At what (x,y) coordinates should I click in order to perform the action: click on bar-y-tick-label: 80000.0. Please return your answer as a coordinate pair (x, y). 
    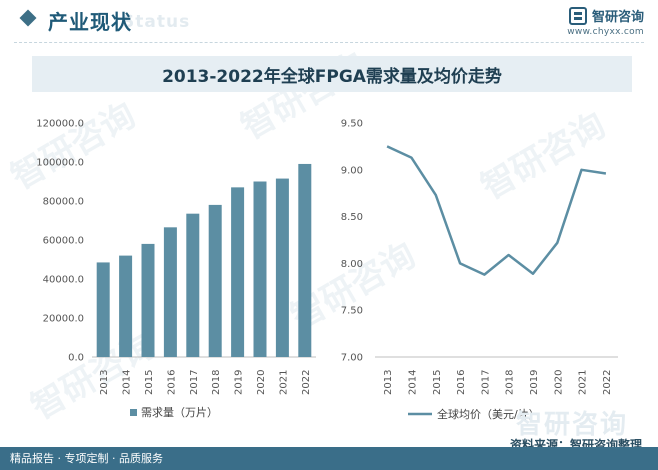
    Looking at the image, I should click on (63, 202).